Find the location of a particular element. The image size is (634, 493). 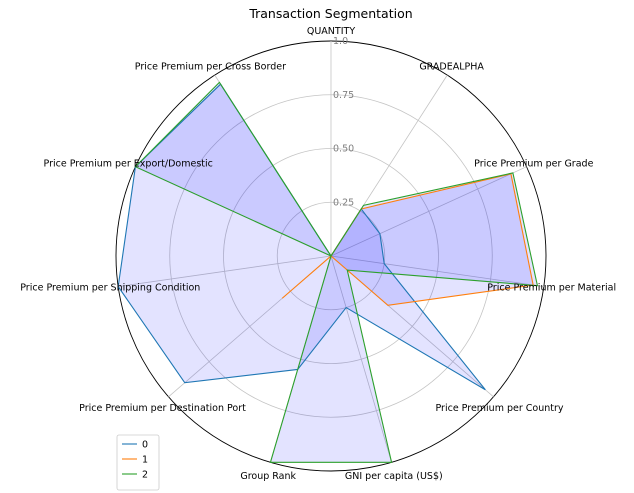

axis-label: Price Premium per Material is located at coordinates (551, 288).